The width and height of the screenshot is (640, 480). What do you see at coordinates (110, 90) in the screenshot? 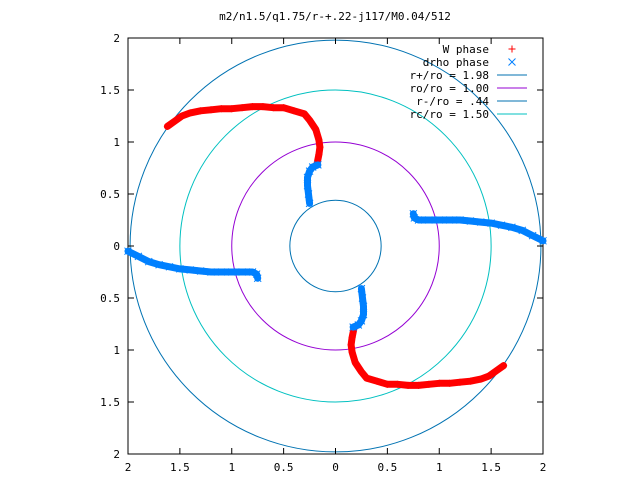
I see `y-tick-label-1: 1.5` at bounding box center [110, 90].